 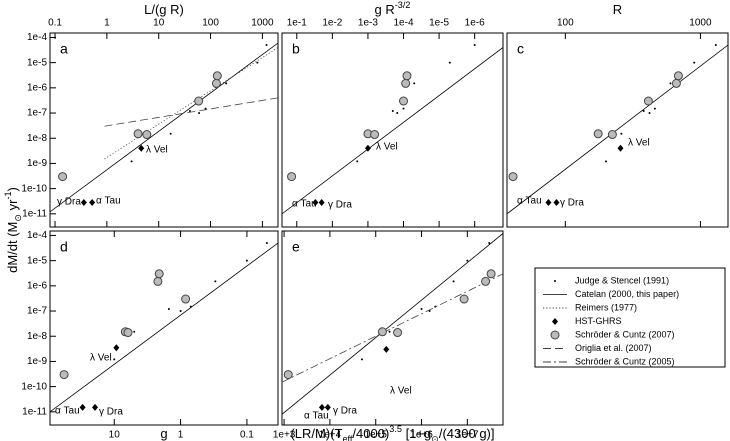 I want to click on y-tick-label: 1e-8, so click(x=37, y=138).